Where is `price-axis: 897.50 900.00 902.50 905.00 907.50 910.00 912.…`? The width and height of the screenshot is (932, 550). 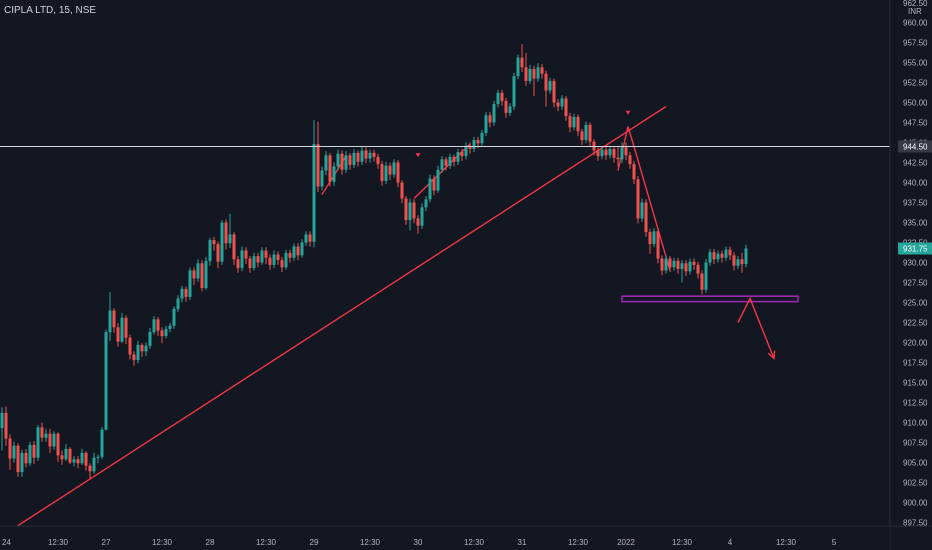
price-axis: 897.50 900.00 902.50 905.00 907.50 910.00 912.… is located at coordinates (910, 275).